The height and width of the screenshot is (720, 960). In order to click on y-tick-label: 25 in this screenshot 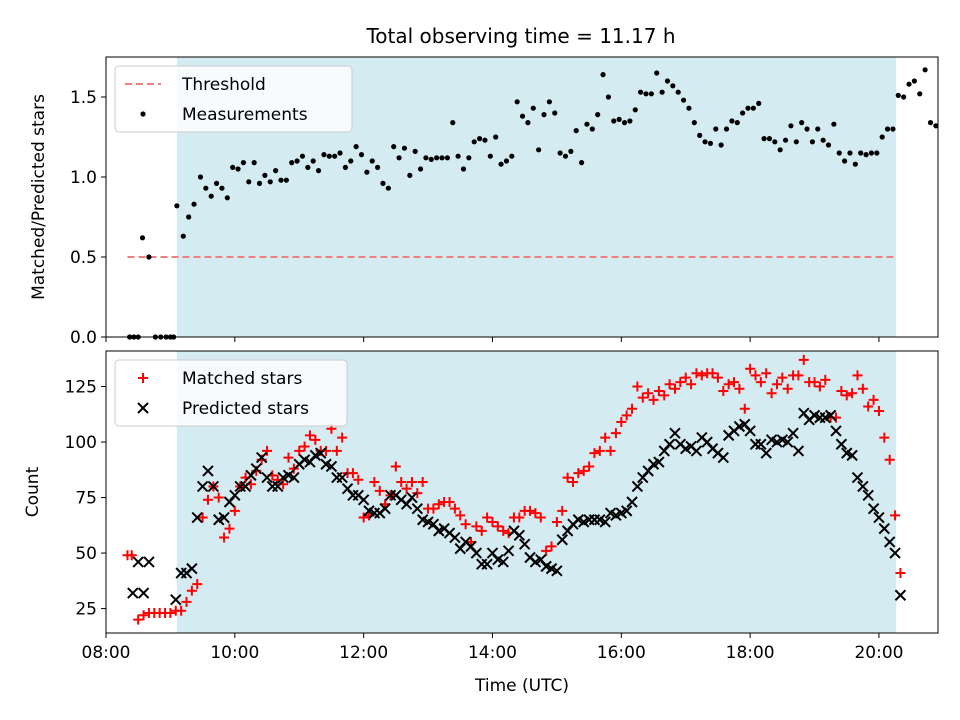, I will do `click(86, 610)`.